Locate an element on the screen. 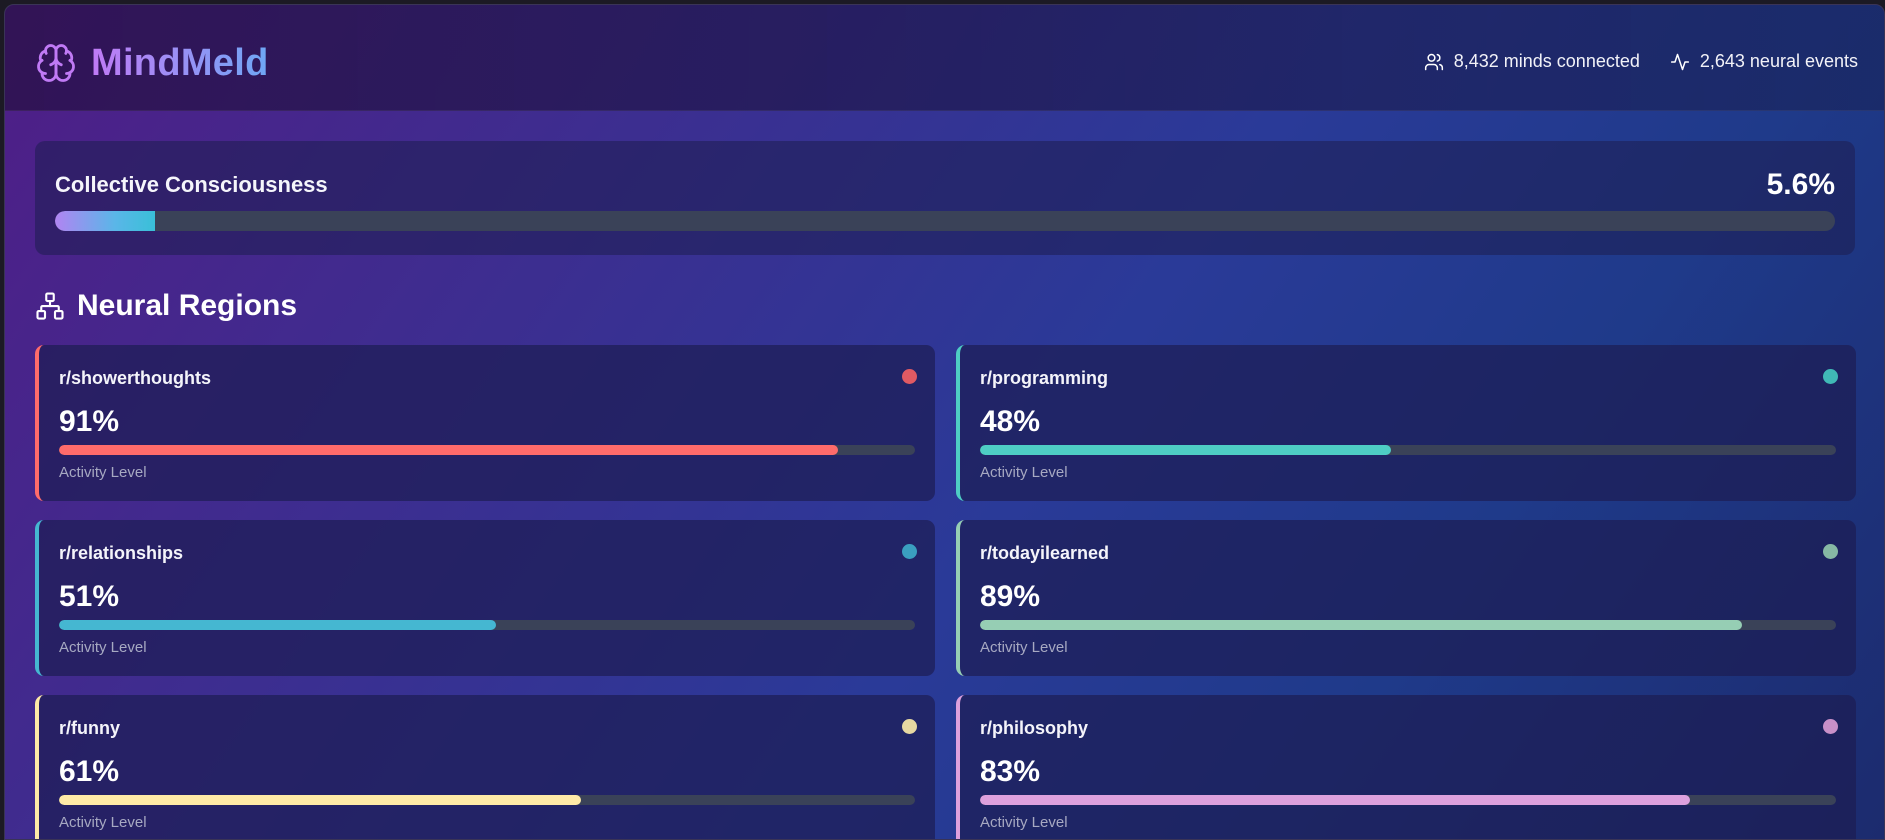 This screenshot has width=1885, height=840. region-name: r/todayilearned is located at coordinates (1045, 553).